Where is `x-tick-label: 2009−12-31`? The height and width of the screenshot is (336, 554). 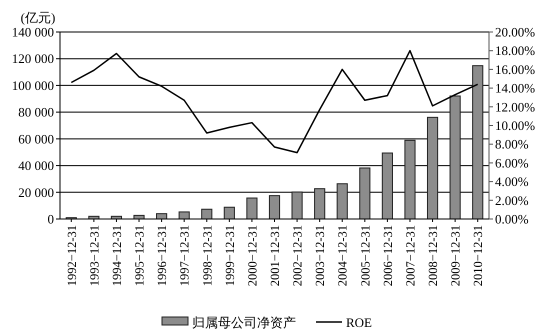 x-tick-label: 2009−12-31 is located at coordinates (455, 255).